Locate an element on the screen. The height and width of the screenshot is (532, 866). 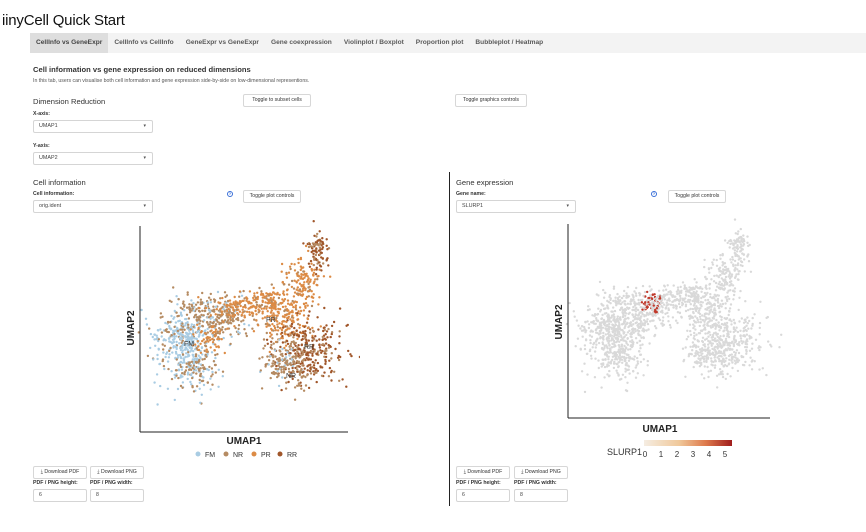
y-axis-value: UMAP2 is located at coordinates (48, 158).